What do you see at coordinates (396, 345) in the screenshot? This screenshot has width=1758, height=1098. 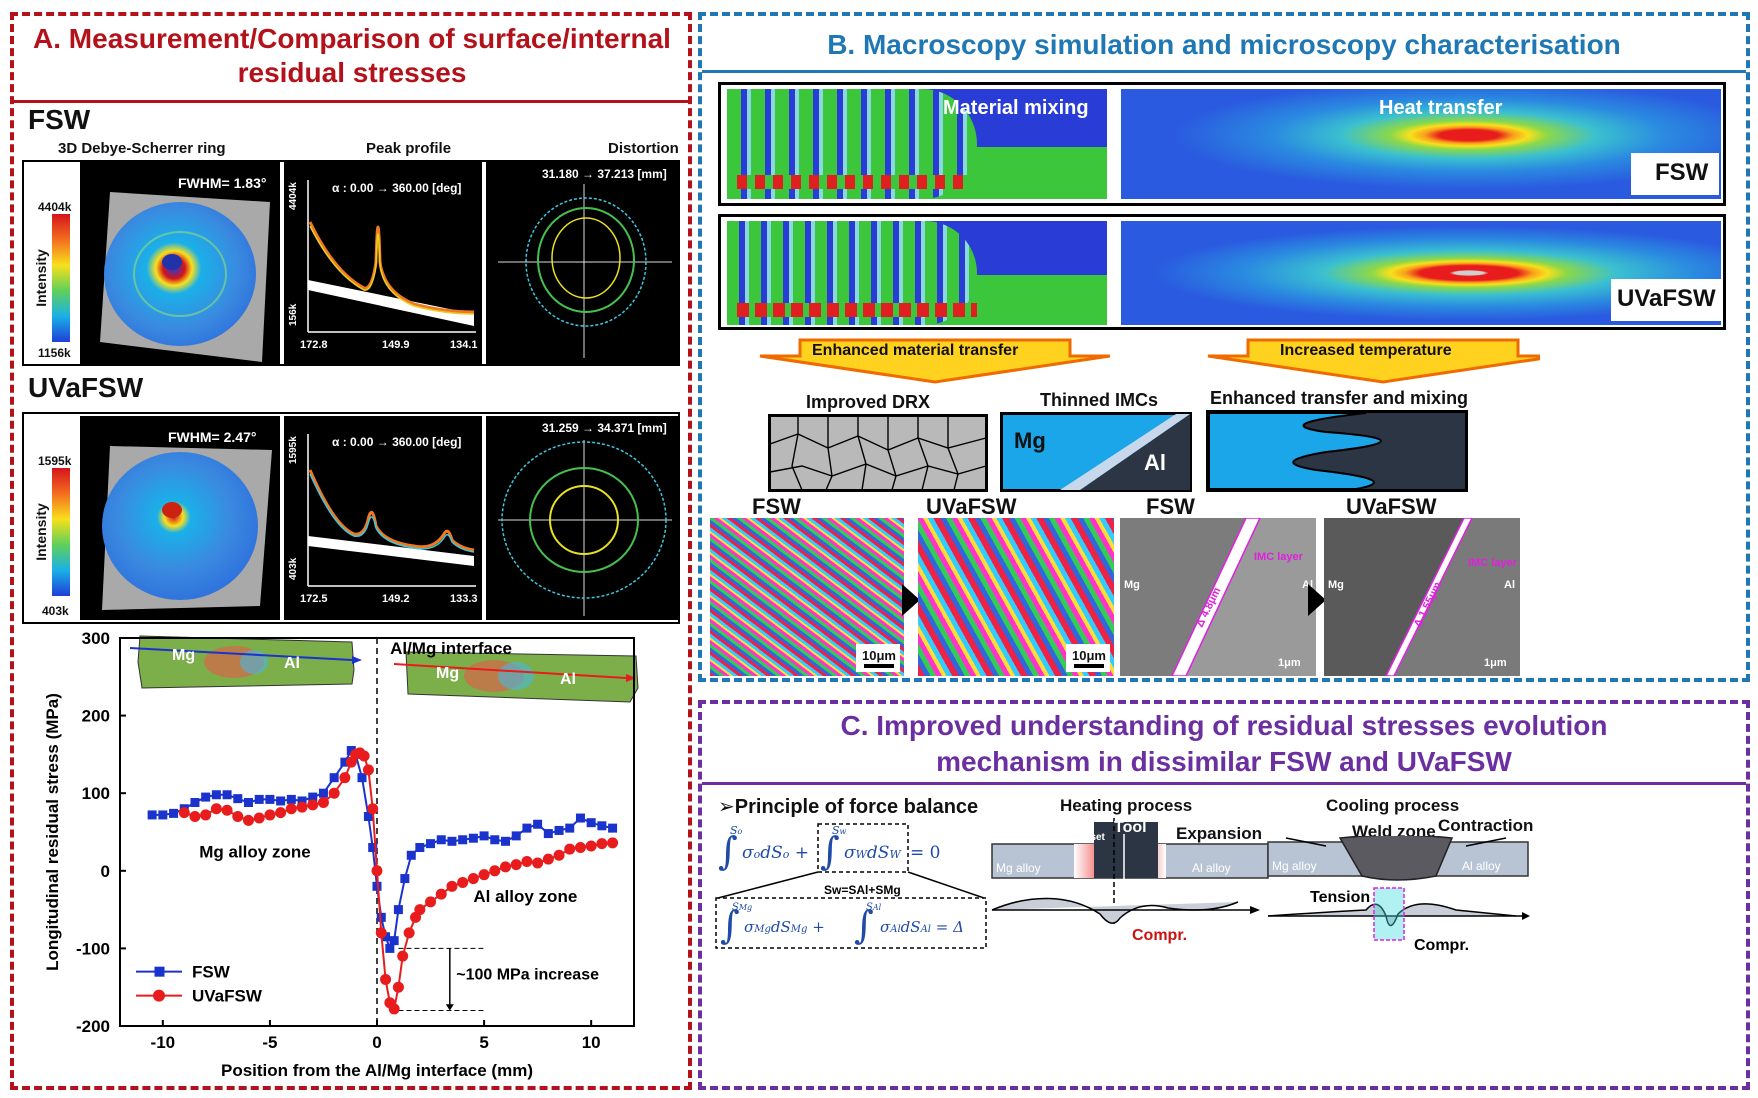 I see `peak-x1-fsw: 149.9` at bounding box center [396, 345].